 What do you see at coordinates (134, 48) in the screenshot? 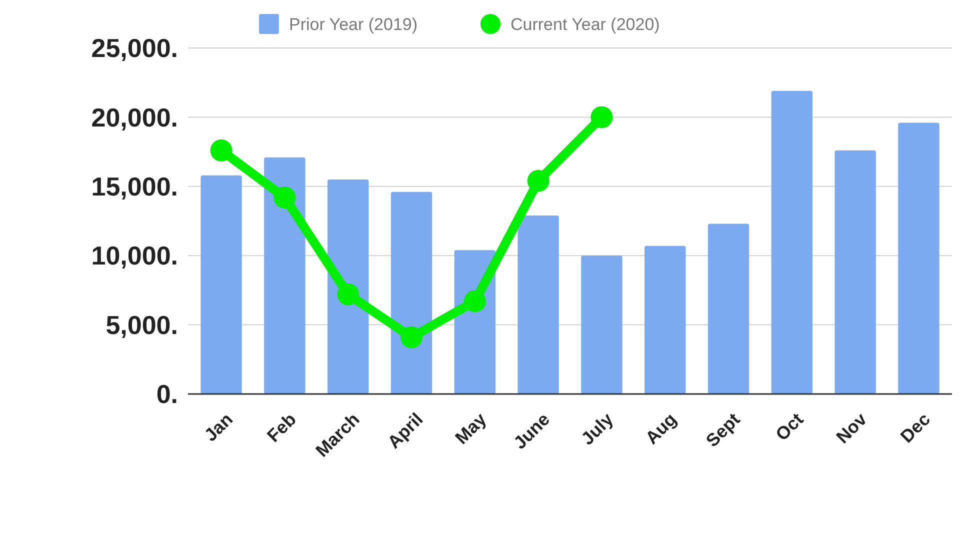
I see `y-tick-label: 25,000.` at bounding box center [134, 48].